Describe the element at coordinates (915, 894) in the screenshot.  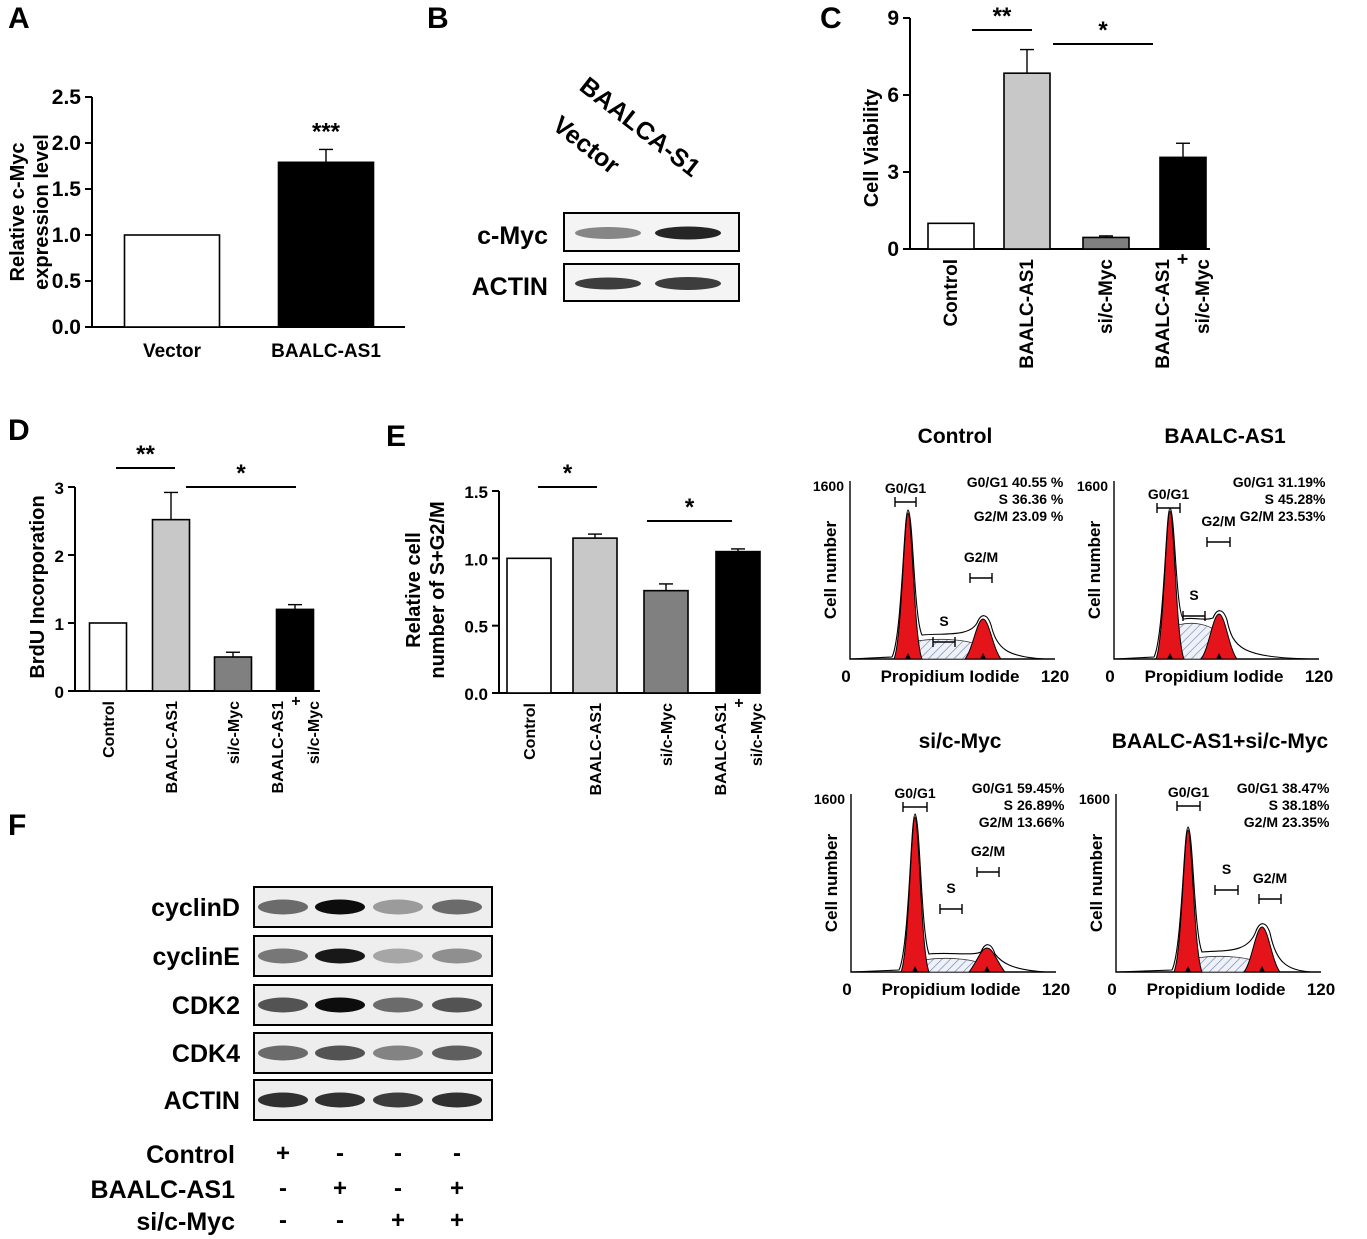
I see `flow-g0g1-peak` at that location.